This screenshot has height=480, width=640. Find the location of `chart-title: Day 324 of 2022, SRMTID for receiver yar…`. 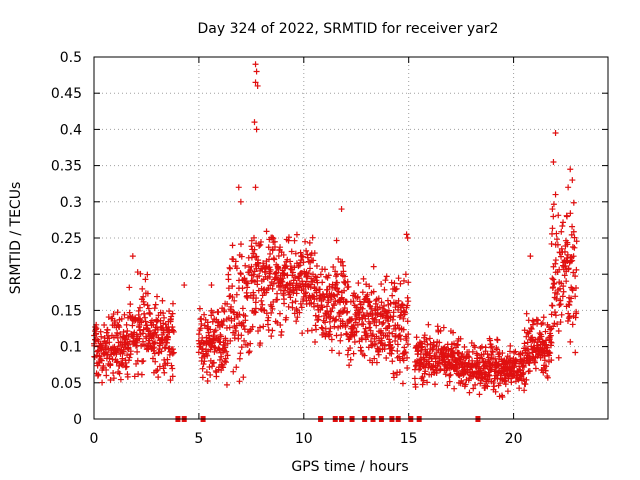

chart-title: Day 324 of 2022, SRMTID for receiver yar… is located at coordinates (348, 29).